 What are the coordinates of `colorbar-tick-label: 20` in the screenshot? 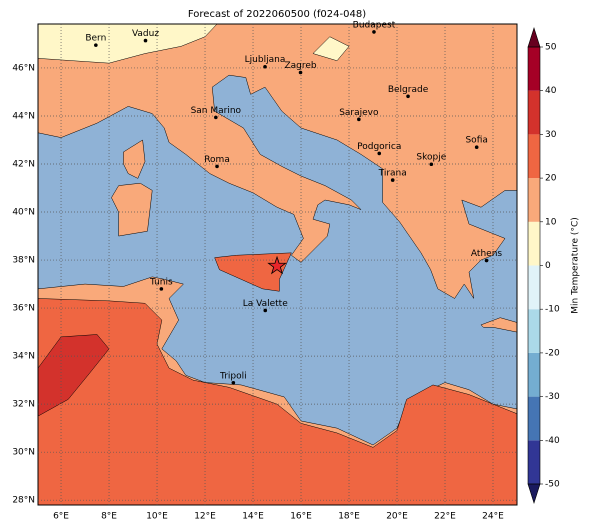 It's located at (551, 179).